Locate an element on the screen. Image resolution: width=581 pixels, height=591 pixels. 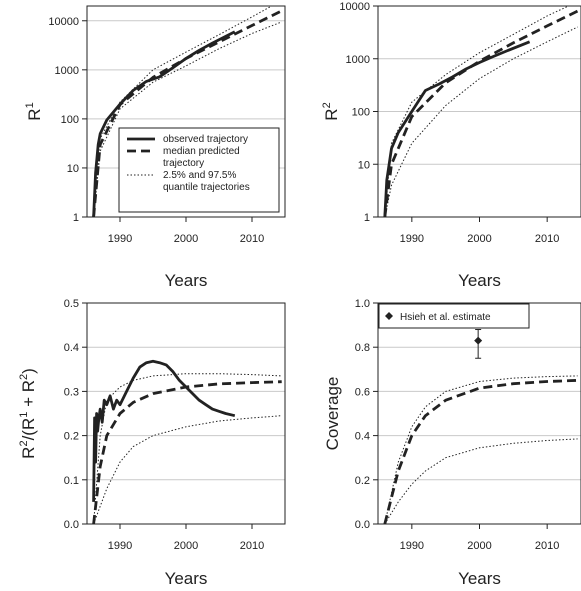
legend: Hsieh et al. estimate is located at coordinates (454, 316).